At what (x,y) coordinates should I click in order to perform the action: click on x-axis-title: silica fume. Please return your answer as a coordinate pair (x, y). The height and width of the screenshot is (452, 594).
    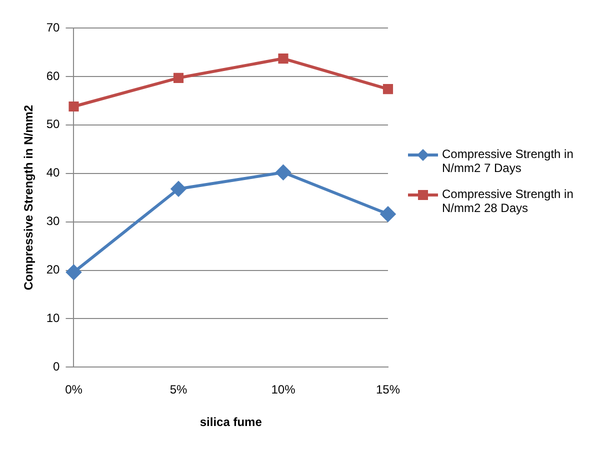
    Looking at the image, I should click on (231, 422).